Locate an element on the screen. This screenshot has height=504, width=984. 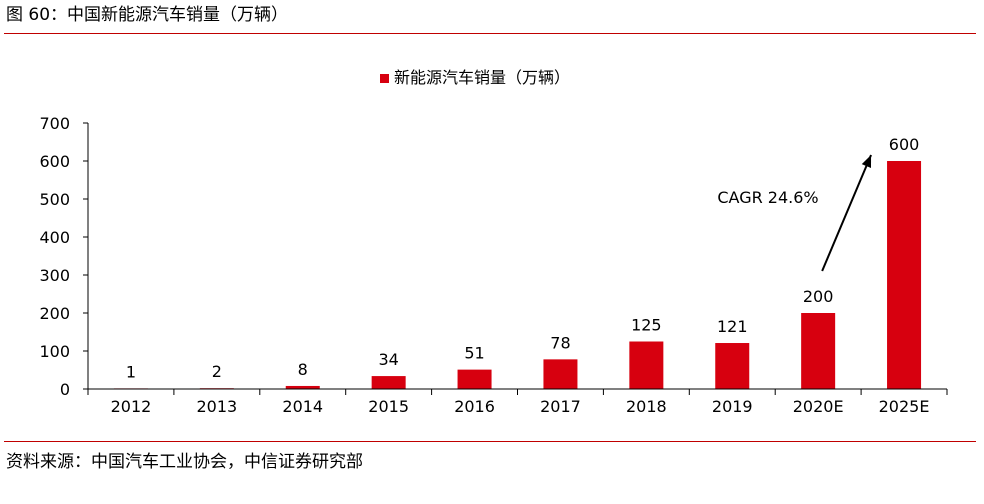
data-label: 600 is located at coordinates (904, 144).